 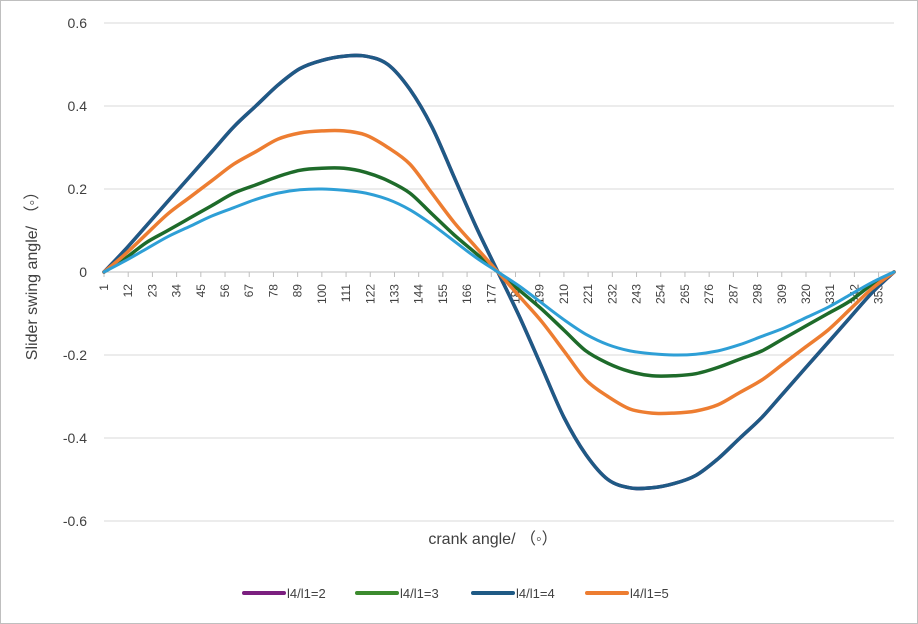 I want to click on legend: l4/l1=2 l4/l1=3 l4/l1=4 l4/l1=5, so click(x=455, y=593).